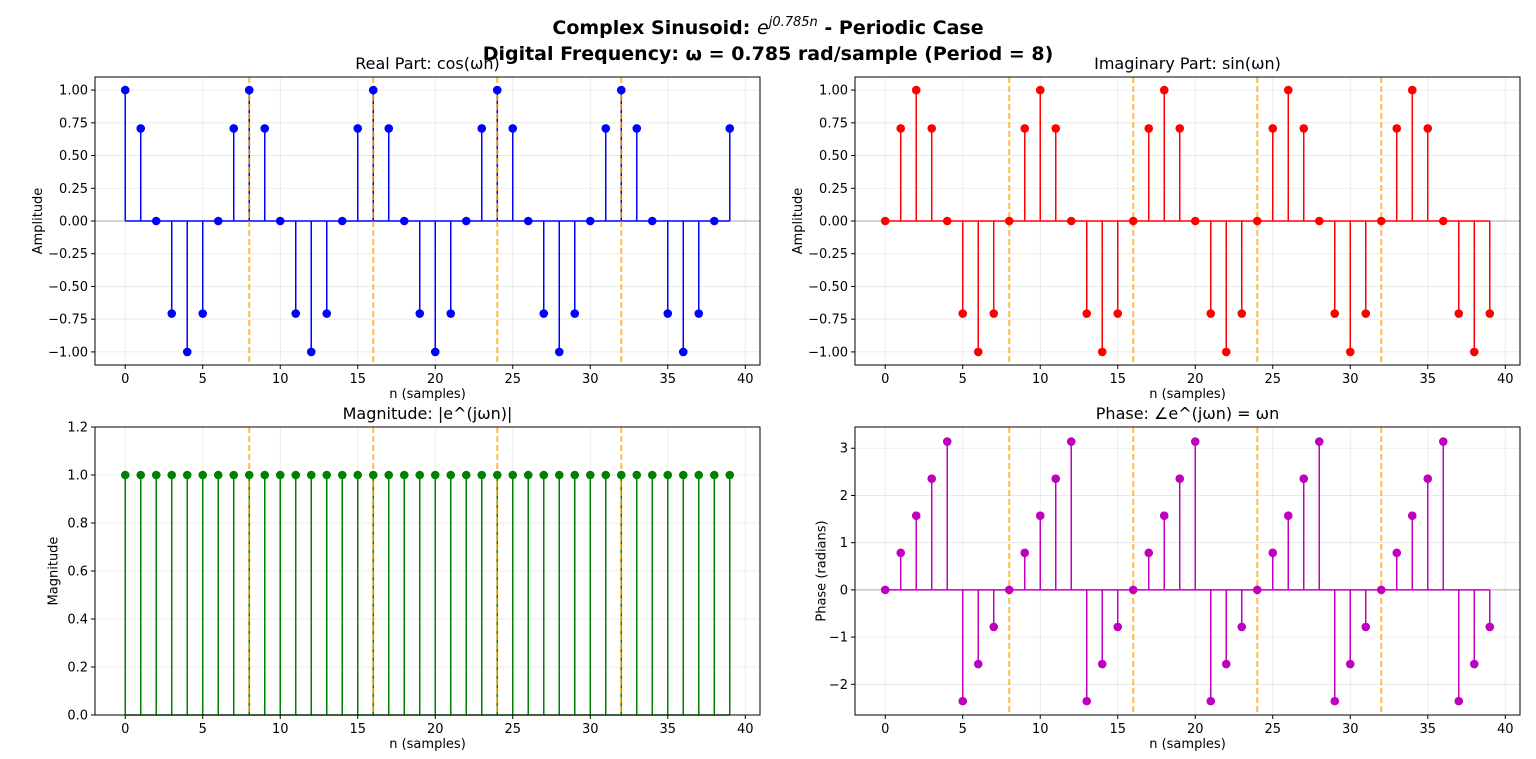 This screenshot has height=759, width=1536. I want to click on real-xtick-label-6: 30, so click(590, 379).